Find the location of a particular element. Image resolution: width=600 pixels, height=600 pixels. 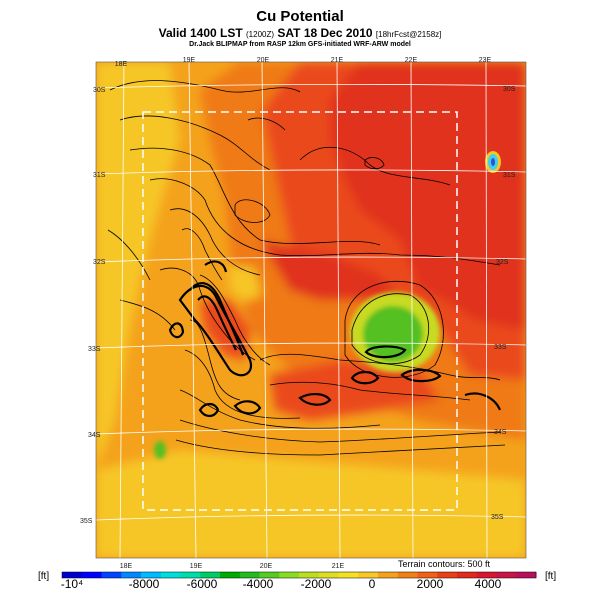

lon-labels-top: 18E 19E 20E 21E 22E 23E is located at coordinates (303, 62).